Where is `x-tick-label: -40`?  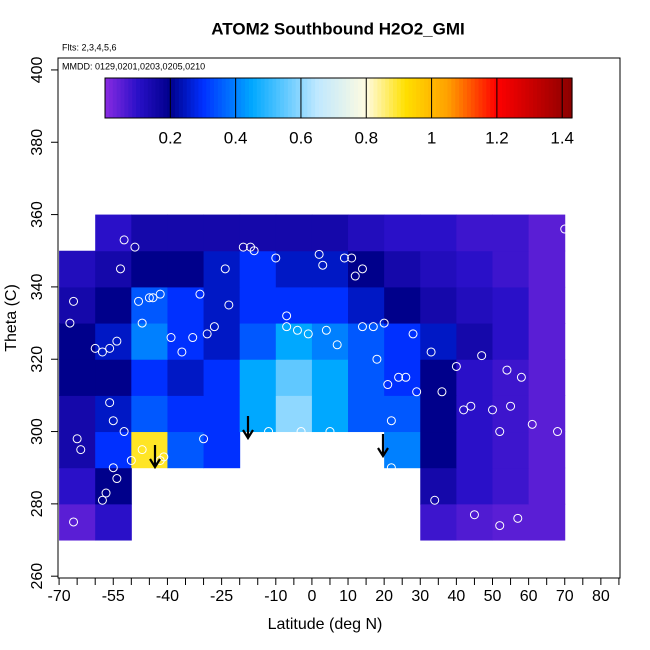 x-tick-label: -40 is located at coordinates (167, 596).